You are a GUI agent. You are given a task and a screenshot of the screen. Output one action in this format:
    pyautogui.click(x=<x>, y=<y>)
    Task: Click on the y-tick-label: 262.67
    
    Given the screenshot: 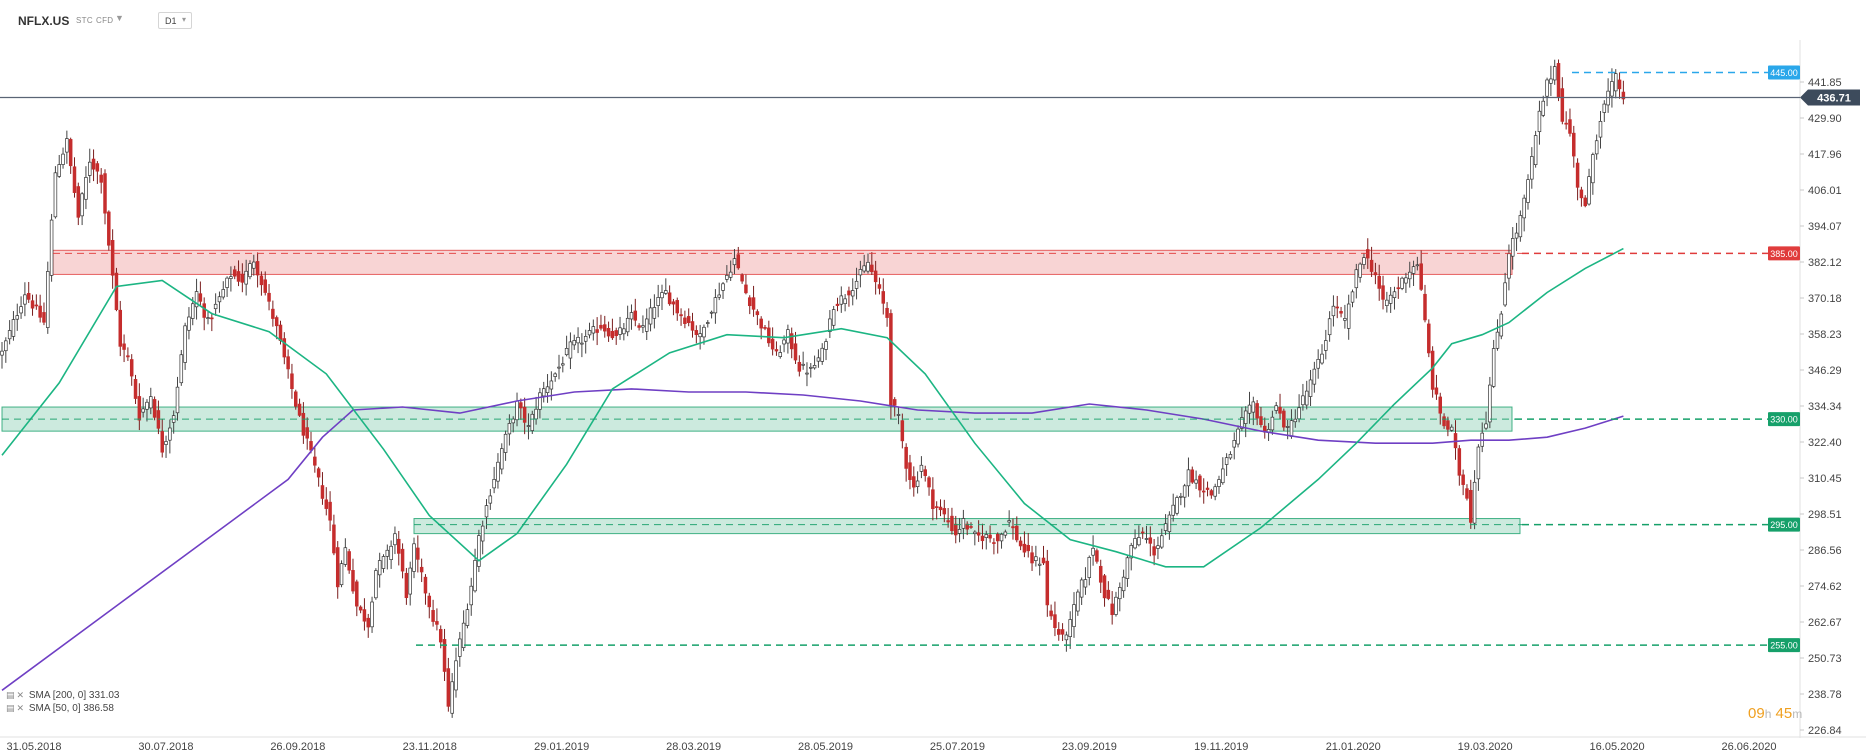 What is the action you would take?
    pyautogui.click(x=1825, y=623)
    